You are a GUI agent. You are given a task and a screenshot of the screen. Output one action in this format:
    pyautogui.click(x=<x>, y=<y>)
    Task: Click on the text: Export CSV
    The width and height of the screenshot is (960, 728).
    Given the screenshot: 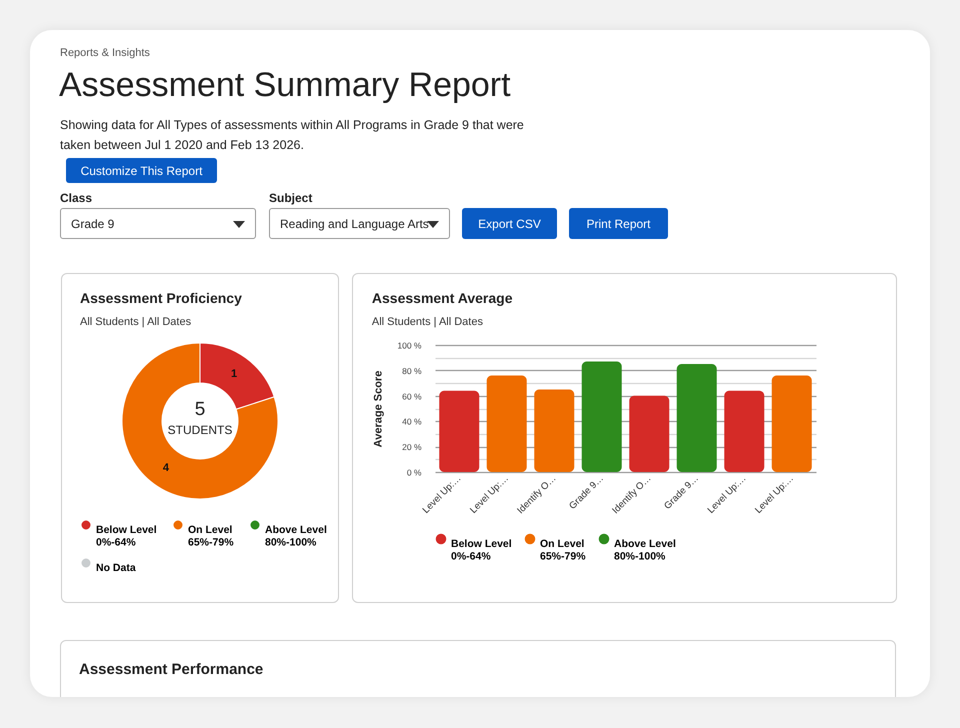 What is the action you would take?
    pyautogui.click(x=509, y=223)
    